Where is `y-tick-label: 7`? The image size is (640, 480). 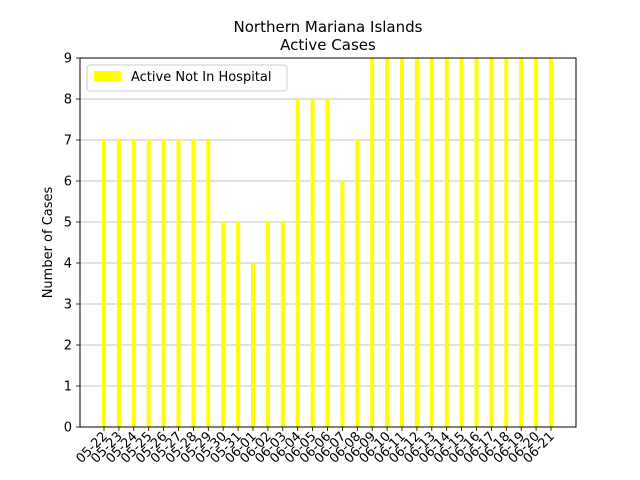
y-tick-label: 7 is located at coordinates (68, 141).